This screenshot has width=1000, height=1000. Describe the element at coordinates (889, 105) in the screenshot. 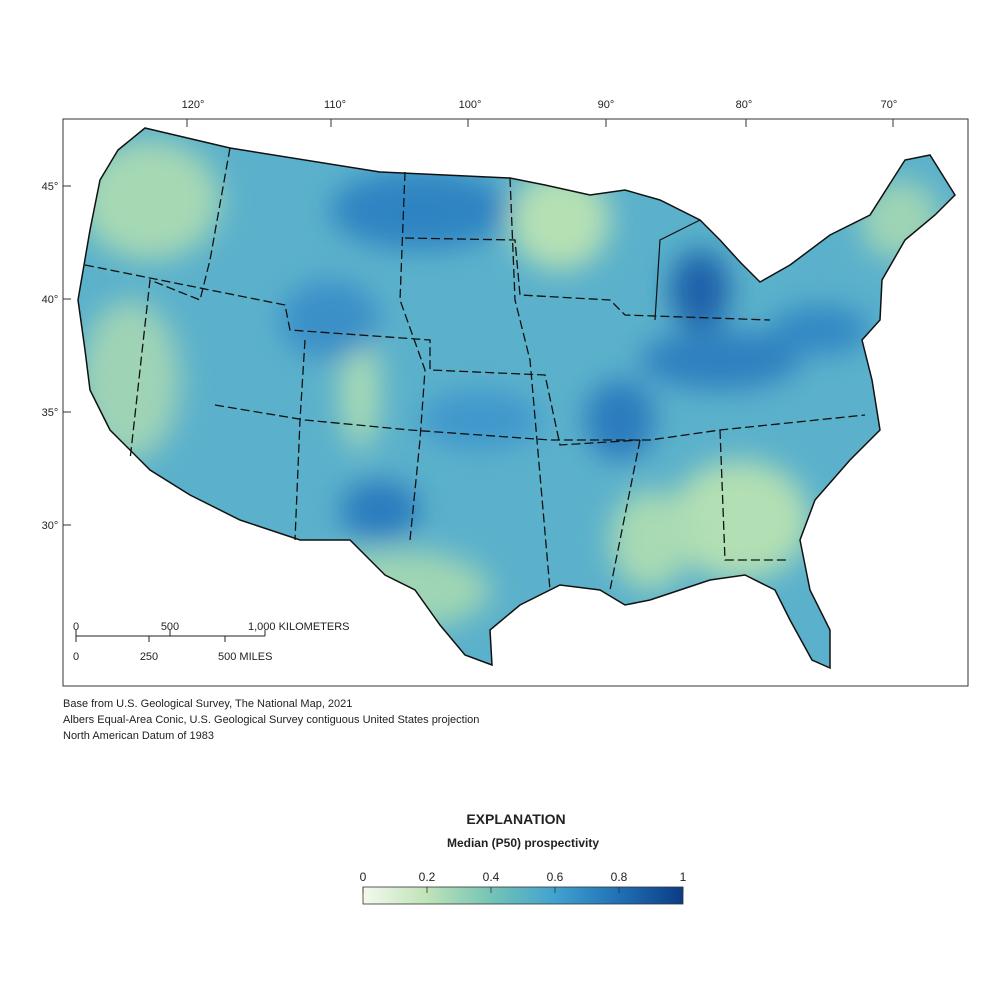

I see `longitude-label: 70°` at that location.